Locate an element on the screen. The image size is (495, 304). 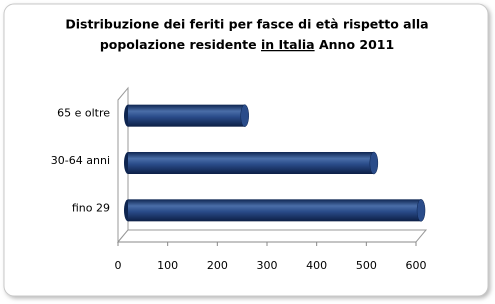
y-tick-label: 65 e oltre is located at coordinates (83, 113).